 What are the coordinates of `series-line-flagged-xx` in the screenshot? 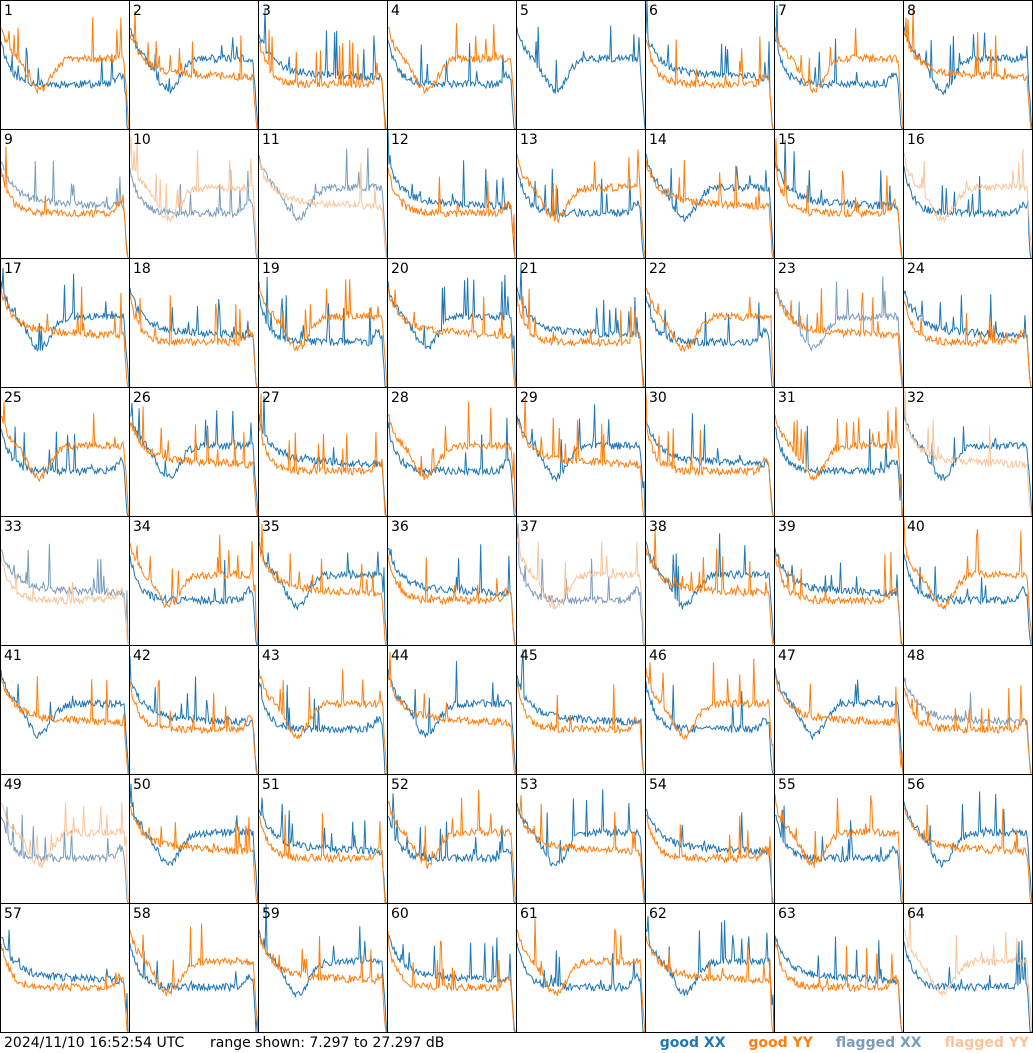 It's located at (194, 212).